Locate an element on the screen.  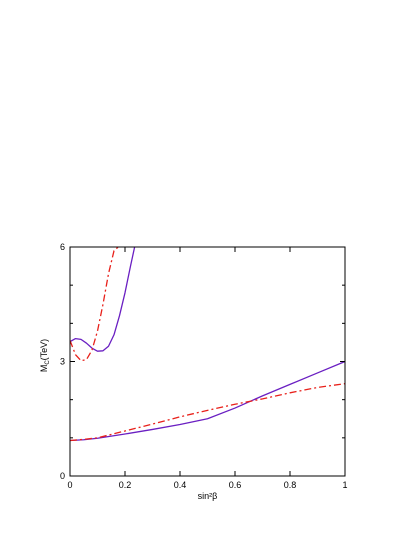
y-tick-label: 6 is located at coordinates (62, 247).